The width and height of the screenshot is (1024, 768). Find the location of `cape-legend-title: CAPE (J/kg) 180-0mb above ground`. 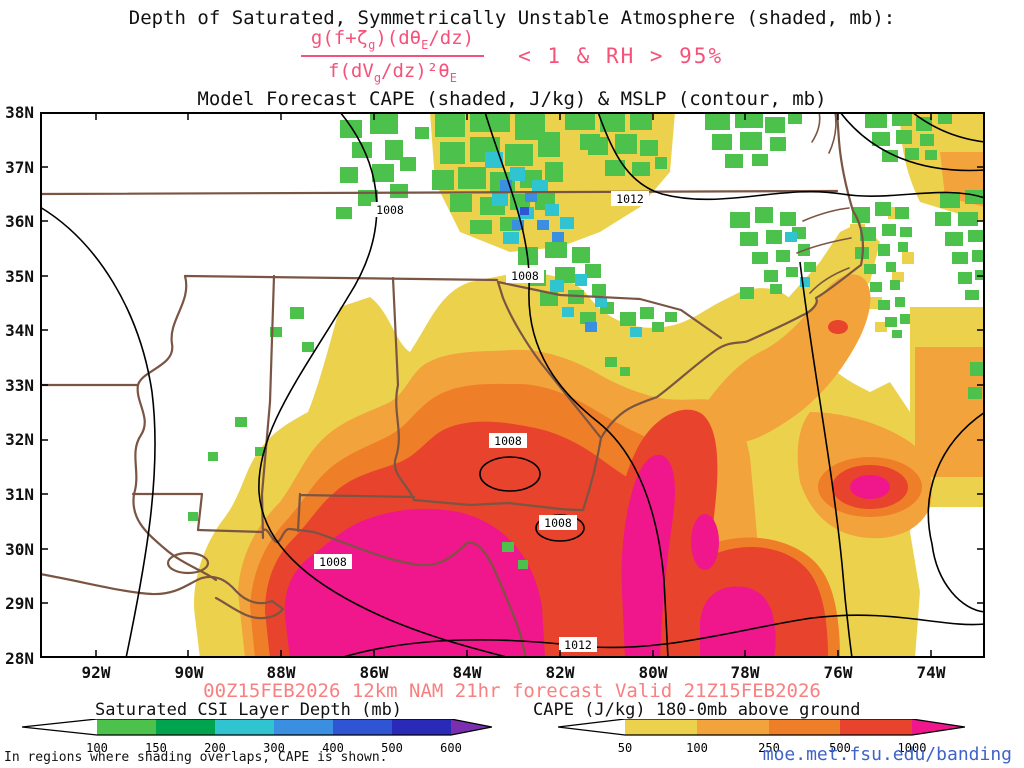

cape-legend-title: CAPE (J/kg) 180-0mb above ground is located at coordinates (697, 710).